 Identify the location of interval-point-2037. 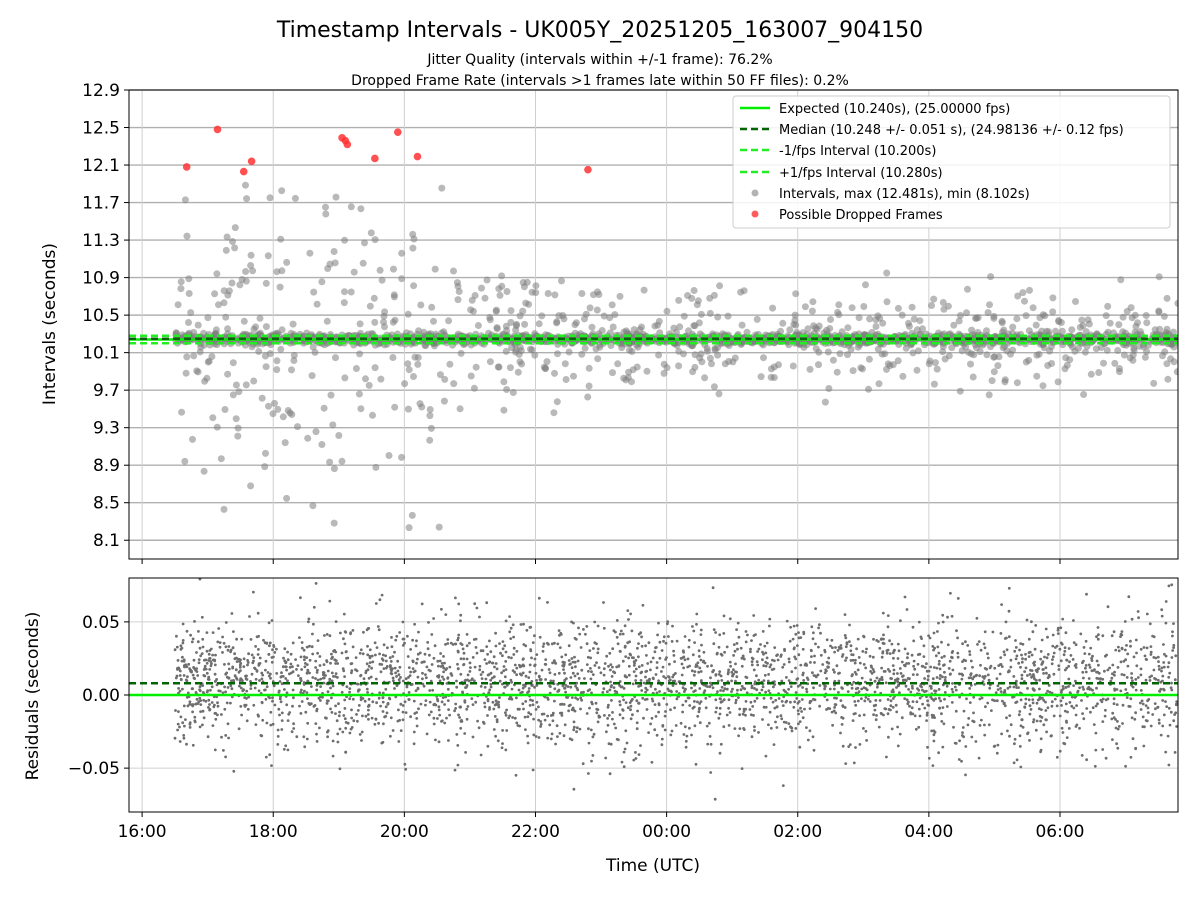
(988, 313).